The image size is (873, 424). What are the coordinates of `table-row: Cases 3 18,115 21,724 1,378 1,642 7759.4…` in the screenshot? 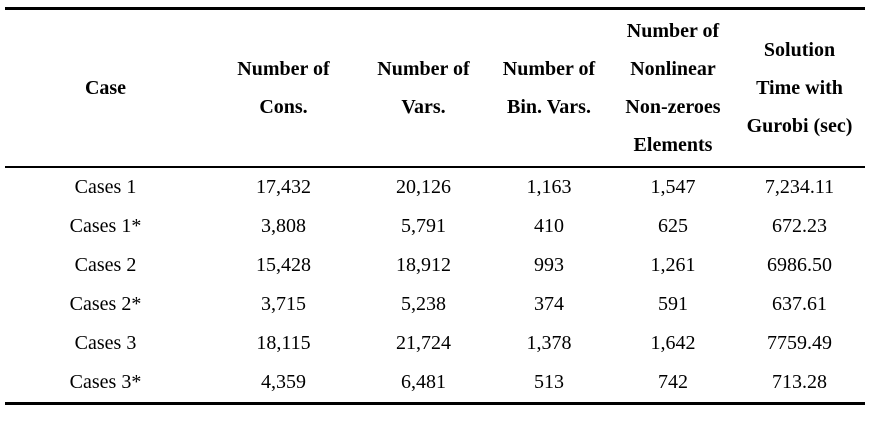 It's located at (435, 343).